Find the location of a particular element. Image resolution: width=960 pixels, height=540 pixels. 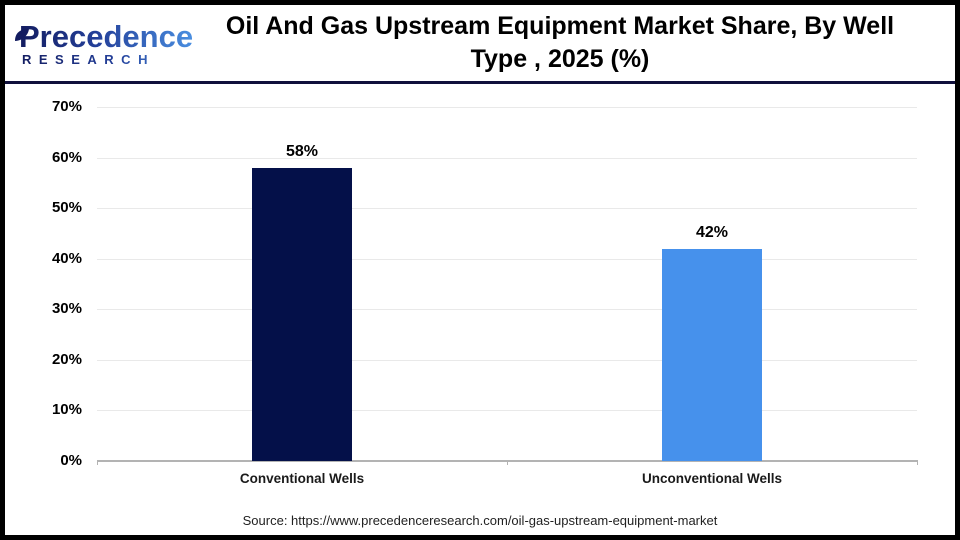

bar-conventional-wells is located at coordinates (302, 314).